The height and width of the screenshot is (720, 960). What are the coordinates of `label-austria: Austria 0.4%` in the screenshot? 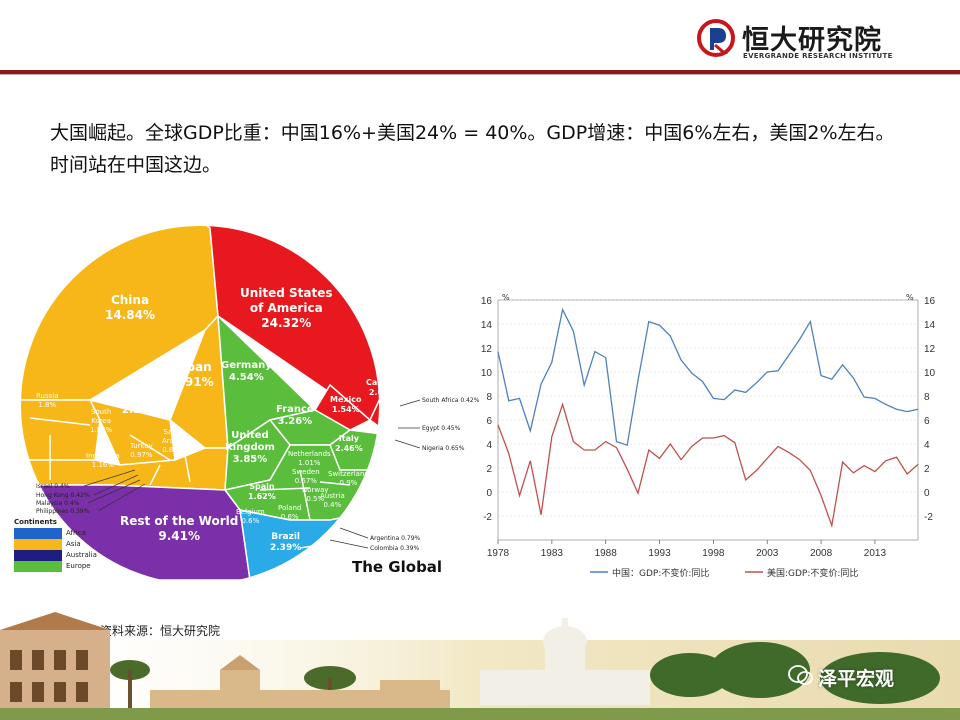 It's located at (332, 500).